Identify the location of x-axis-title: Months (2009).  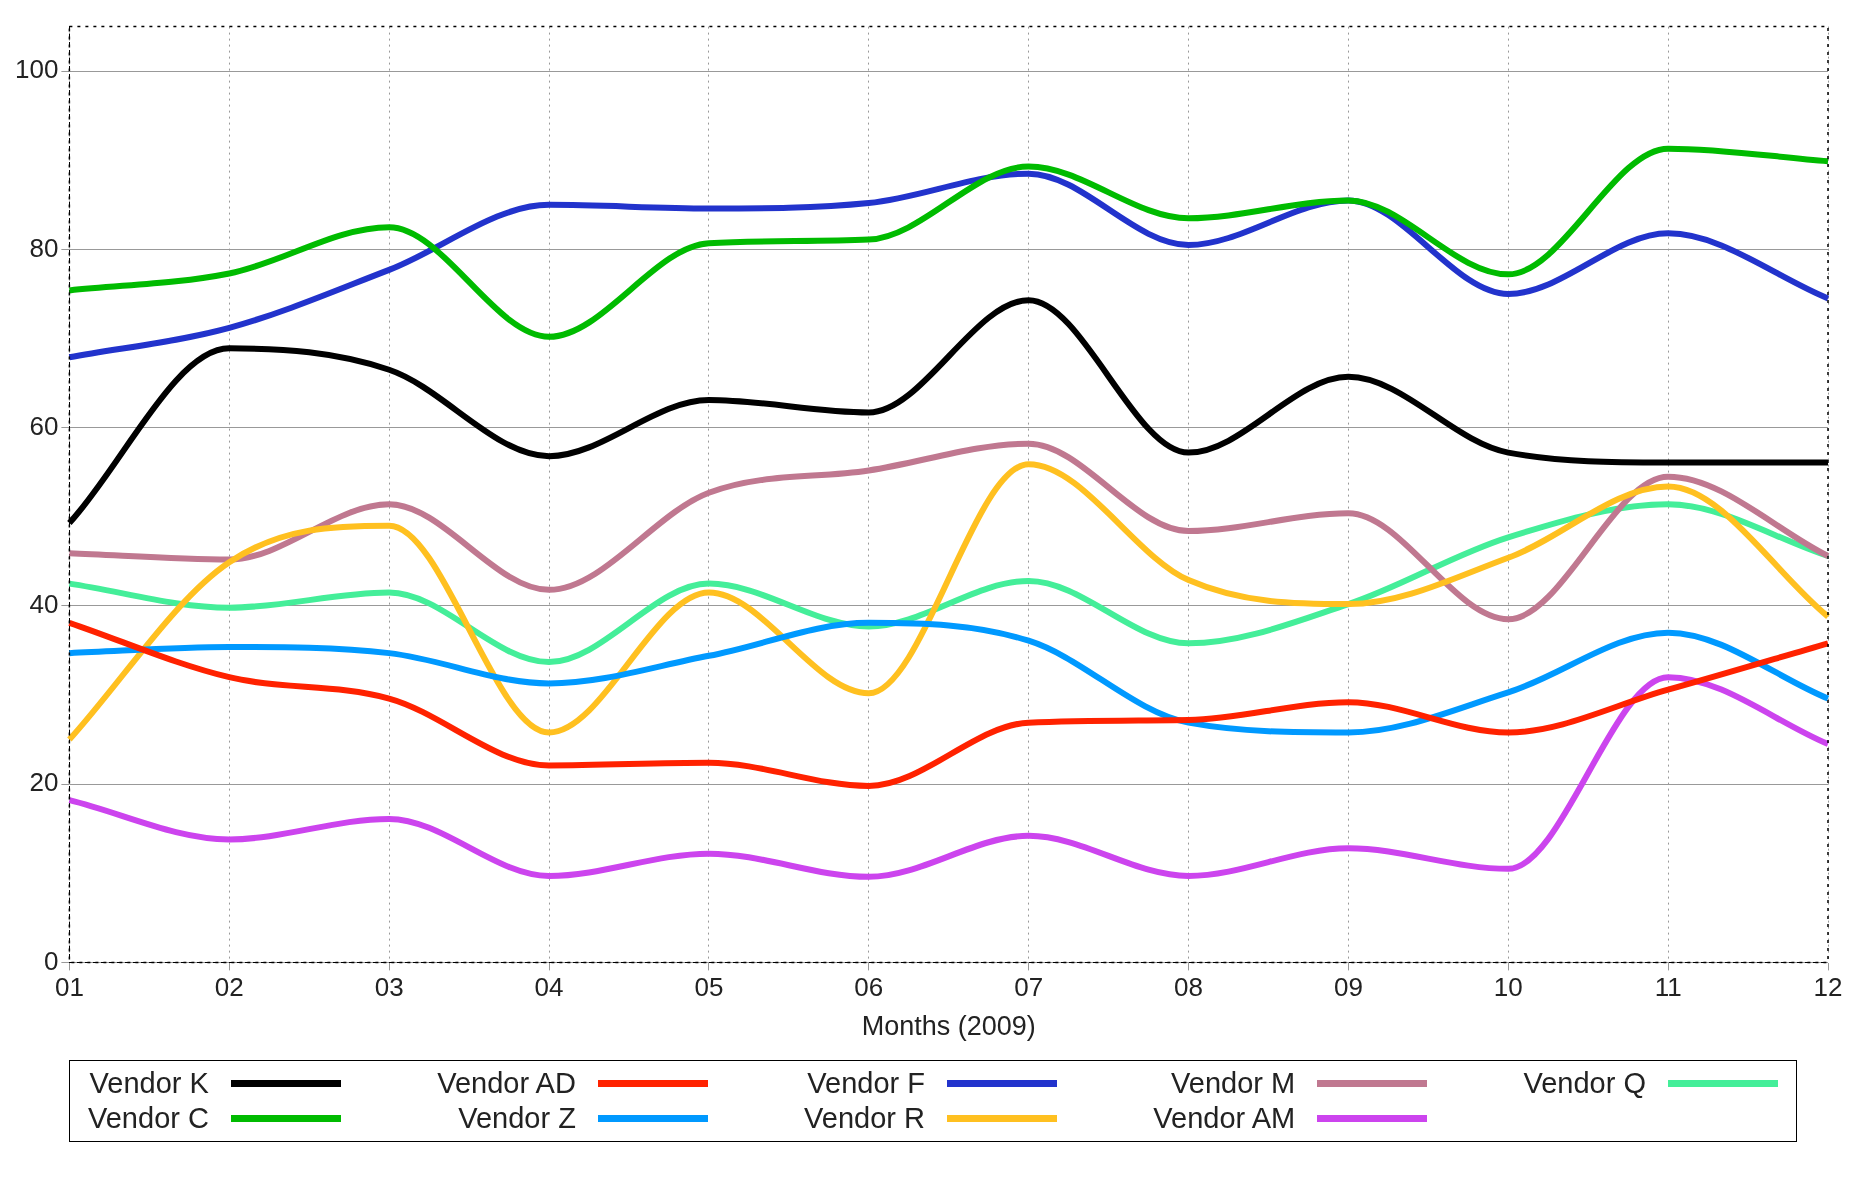
(948, 1026).